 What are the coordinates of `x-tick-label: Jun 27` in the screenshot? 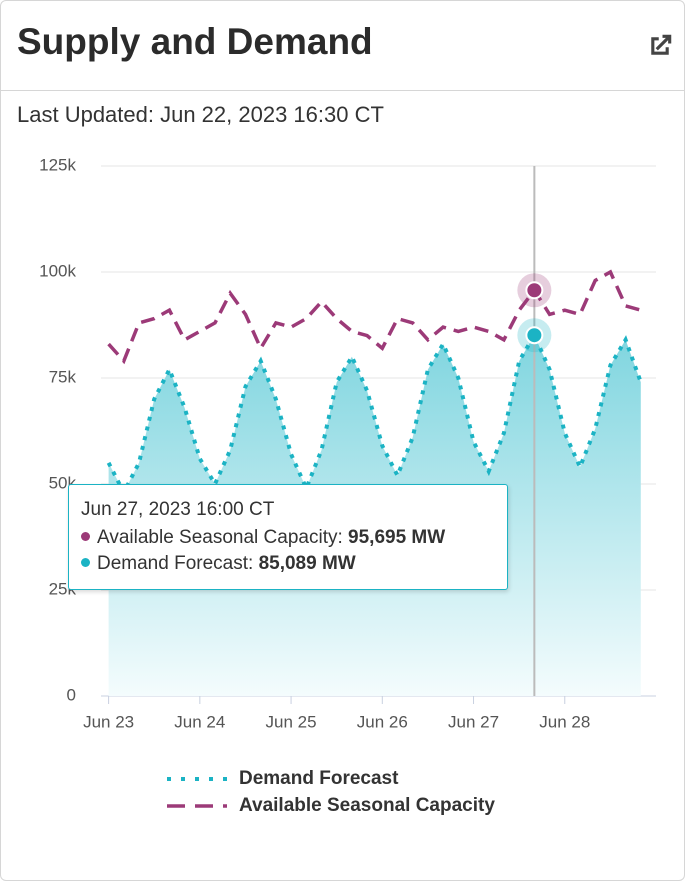 It's located at (473, 721).